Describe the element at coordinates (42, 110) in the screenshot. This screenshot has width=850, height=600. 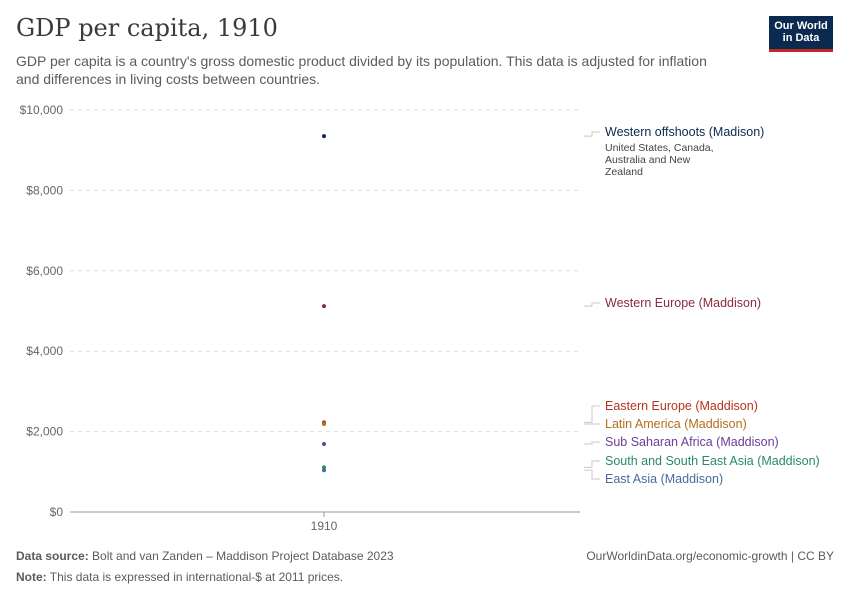
I see `y-tick-label: $10,000` at that location.